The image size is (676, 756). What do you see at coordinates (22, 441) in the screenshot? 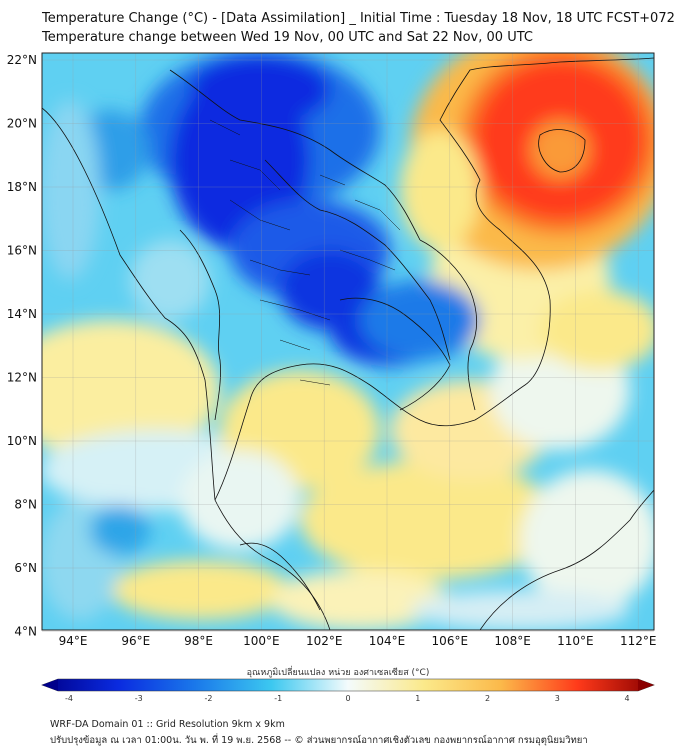
I see `lat-label: 10°N` at bounding box center [22, 441].